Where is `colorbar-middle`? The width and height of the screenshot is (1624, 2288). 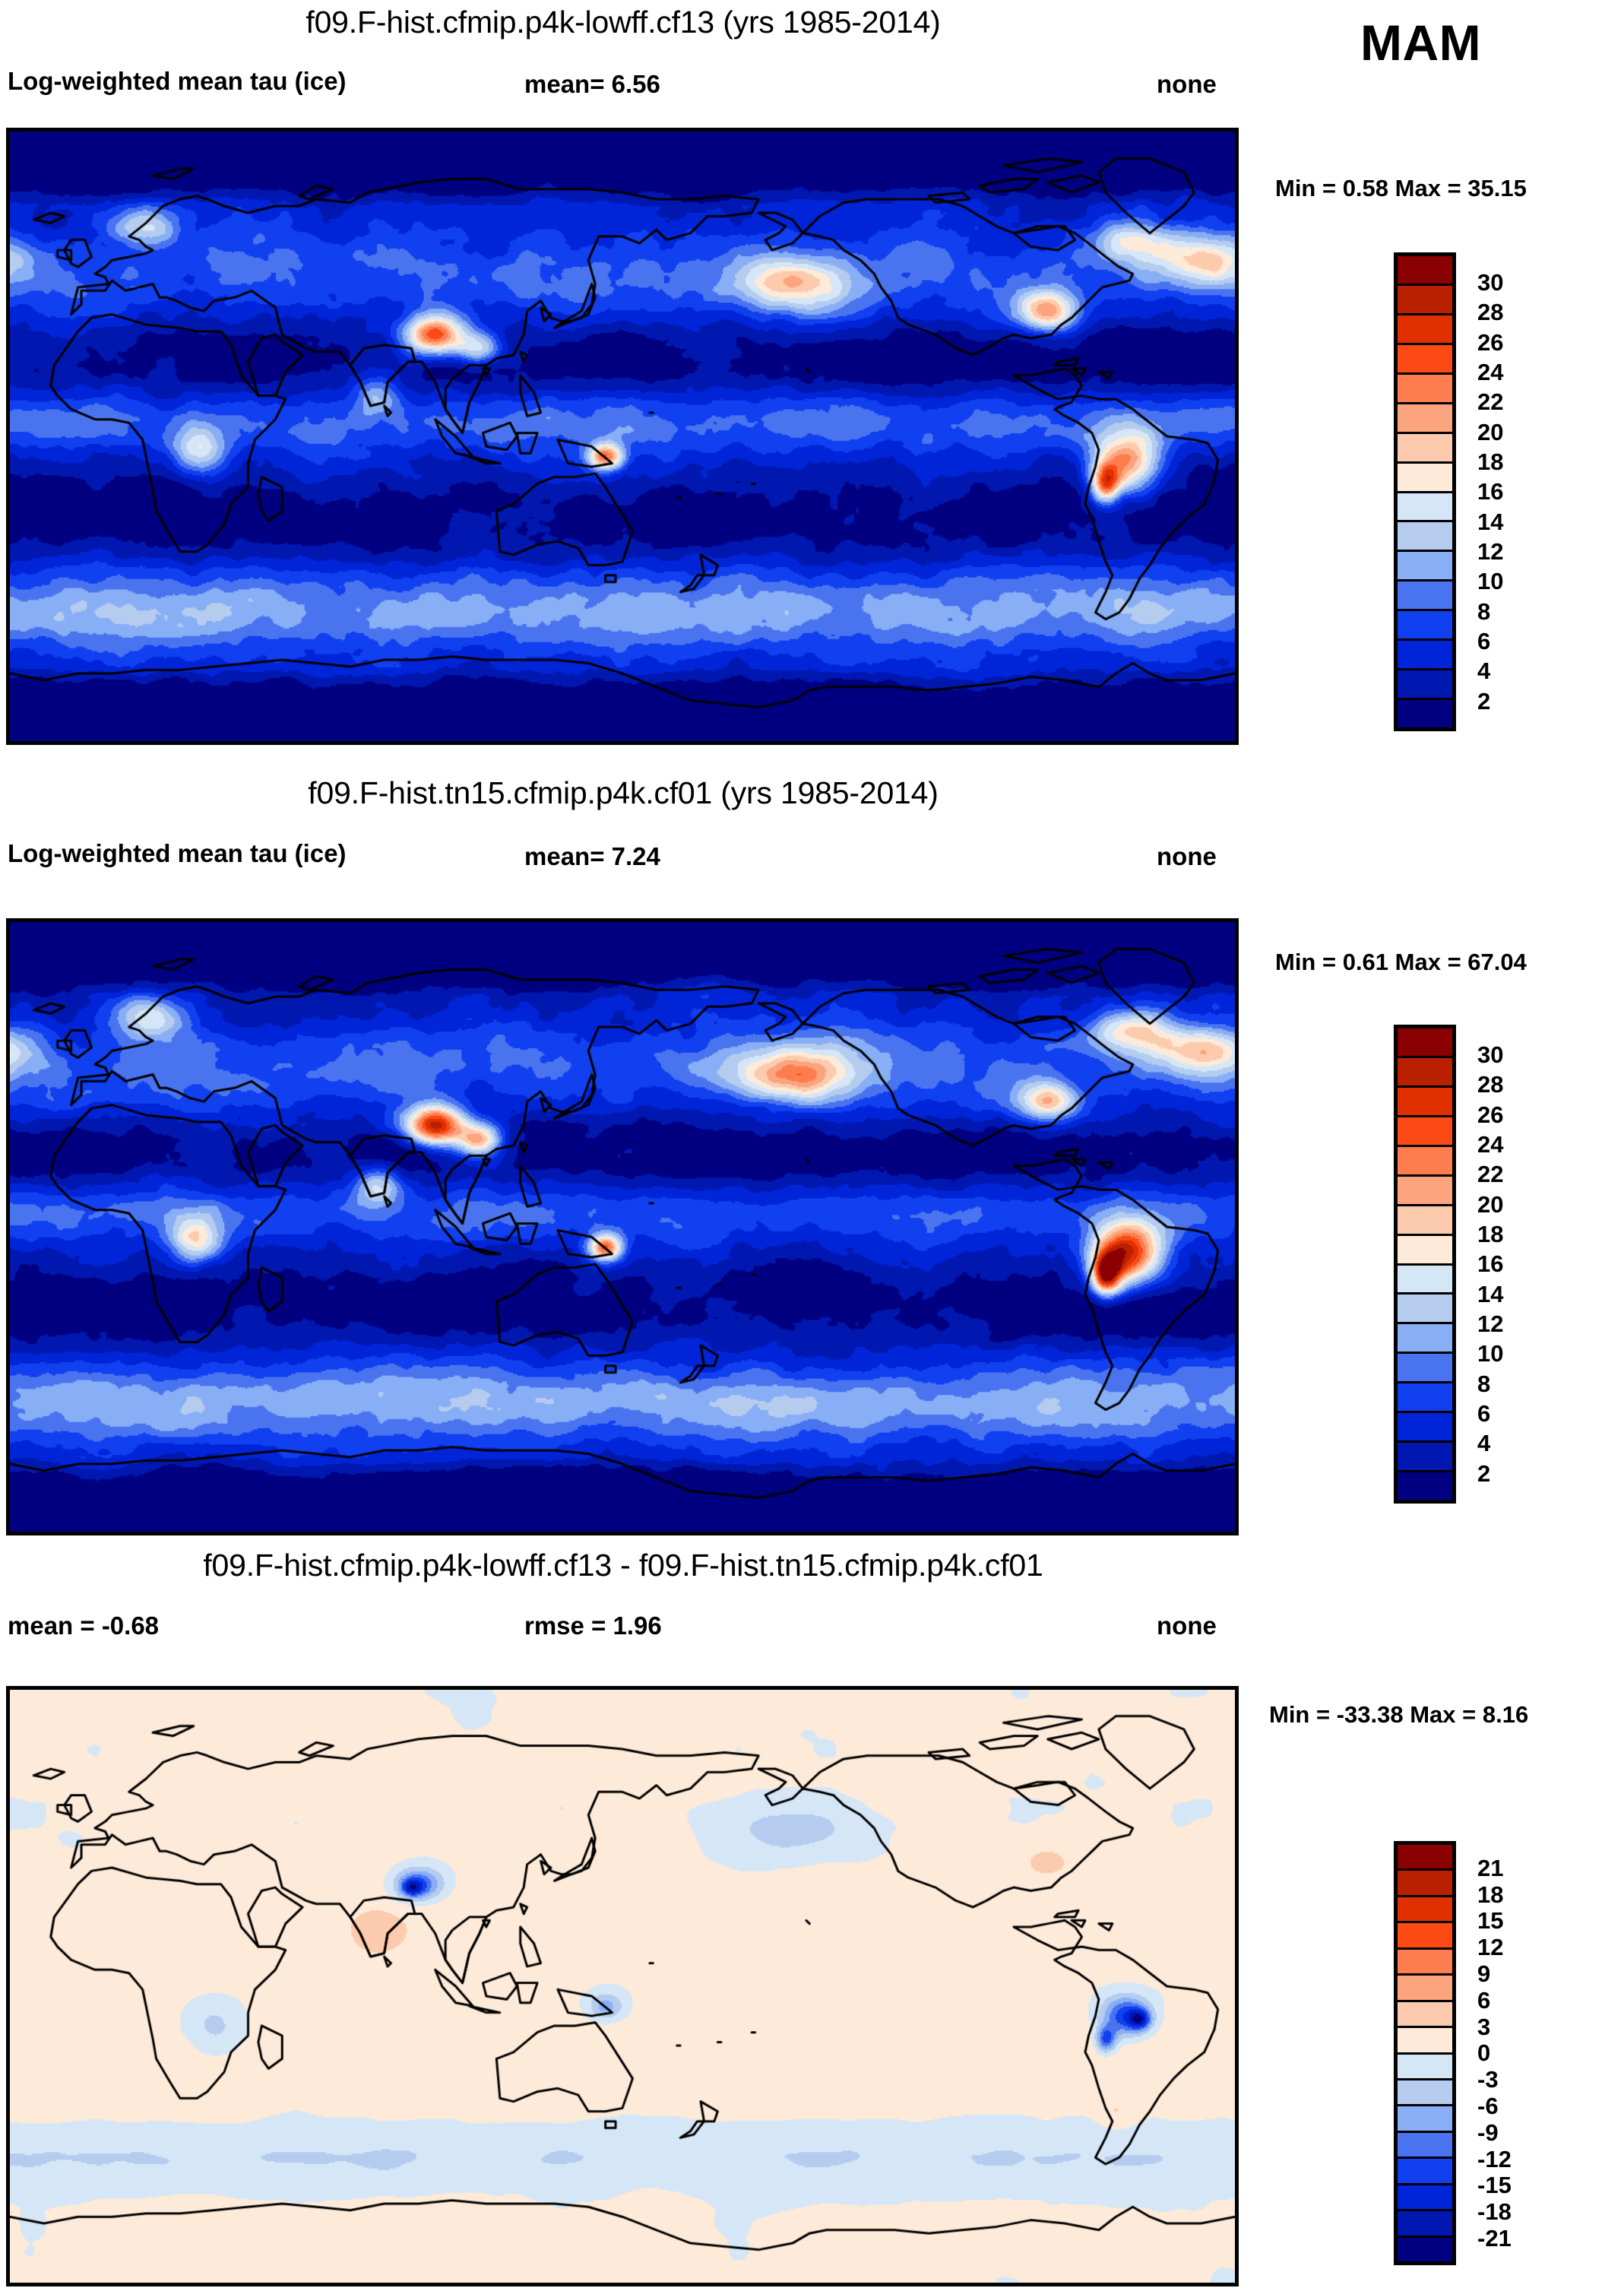
colorbar-middle is located at coordinates (1425, 1264).